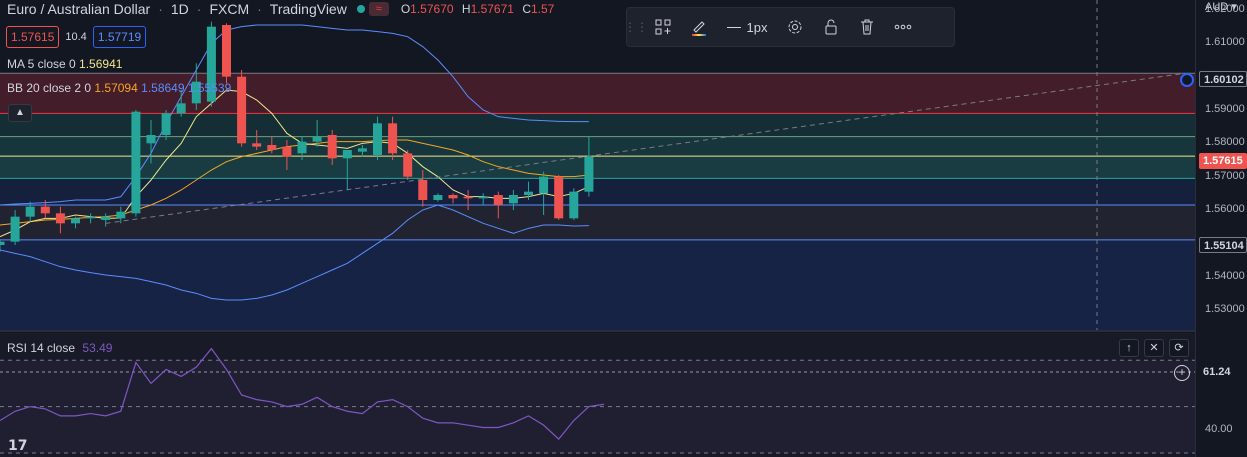 Image resolution: width=1247 pixels, height=457 pixels. I want to click on rsi-line, so click(302, 393).